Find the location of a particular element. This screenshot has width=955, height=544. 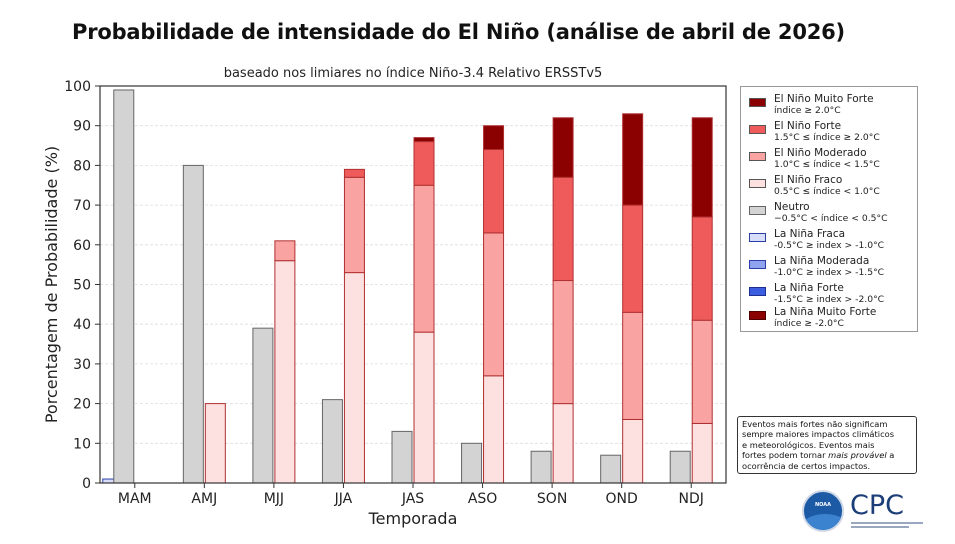

legend-range: índice ≥ -2.0°C is located at coordinates (809, 323).